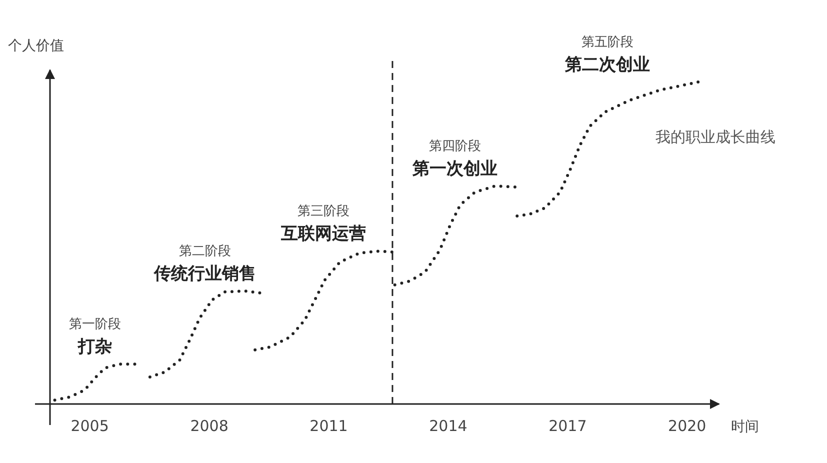  I want to click on annotation: 第二阶段, so click(204, 251).